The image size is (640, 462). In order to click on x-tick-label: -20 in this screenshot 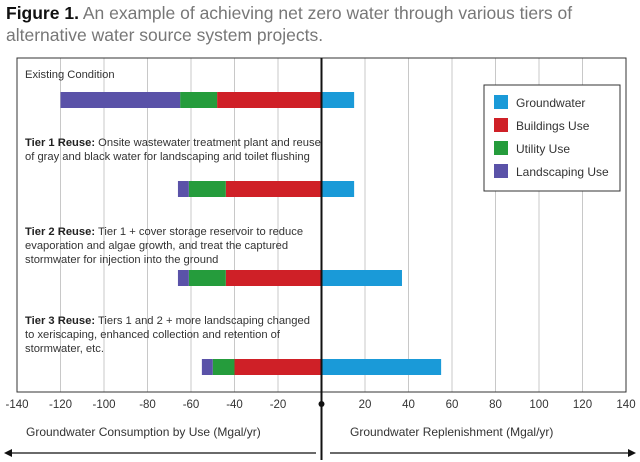, I will do `click(278, 405)`.